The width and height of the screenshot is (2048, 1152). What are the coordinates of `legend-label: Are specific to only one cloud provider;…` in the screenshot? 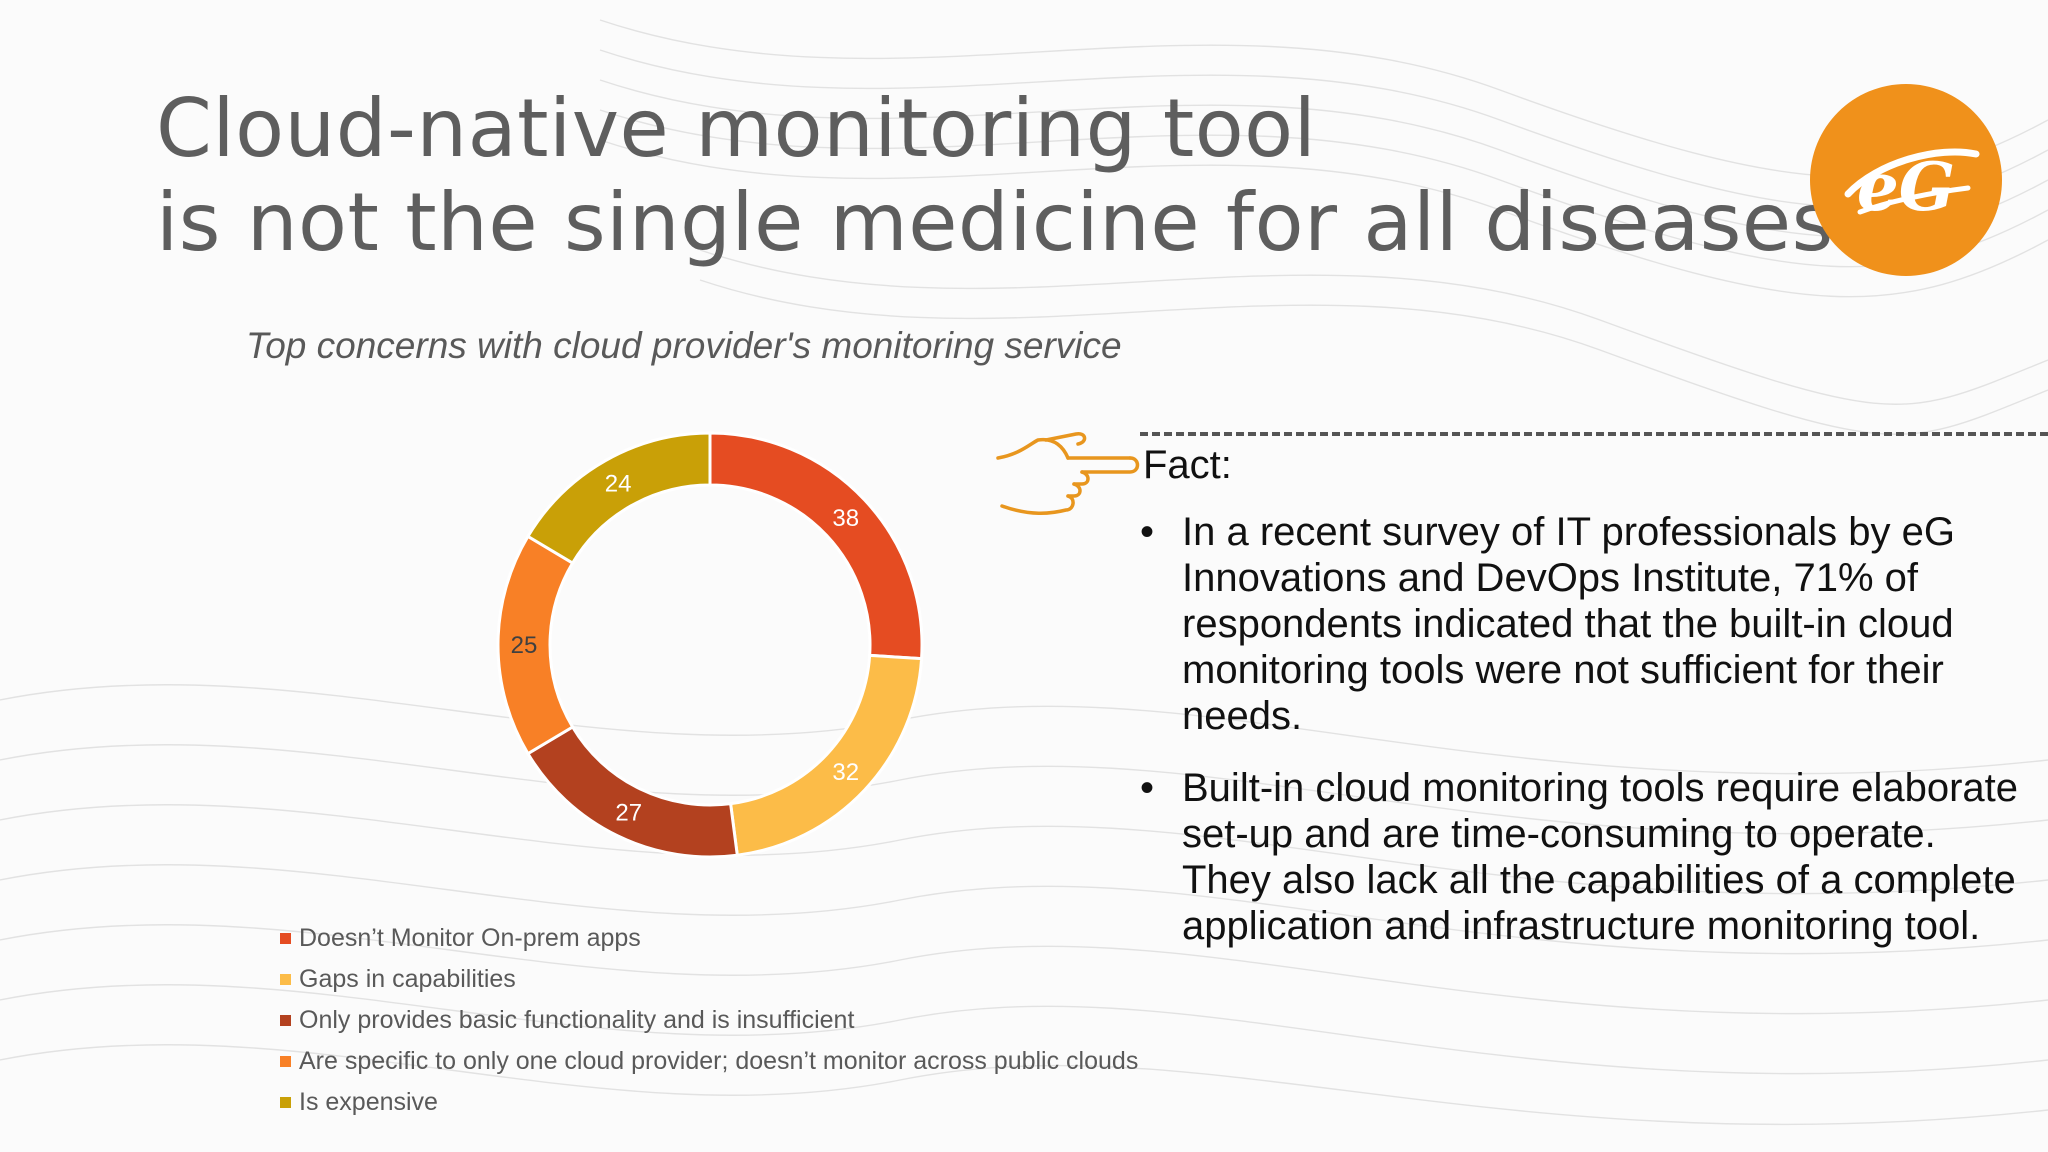 It's located at (719, 1061).